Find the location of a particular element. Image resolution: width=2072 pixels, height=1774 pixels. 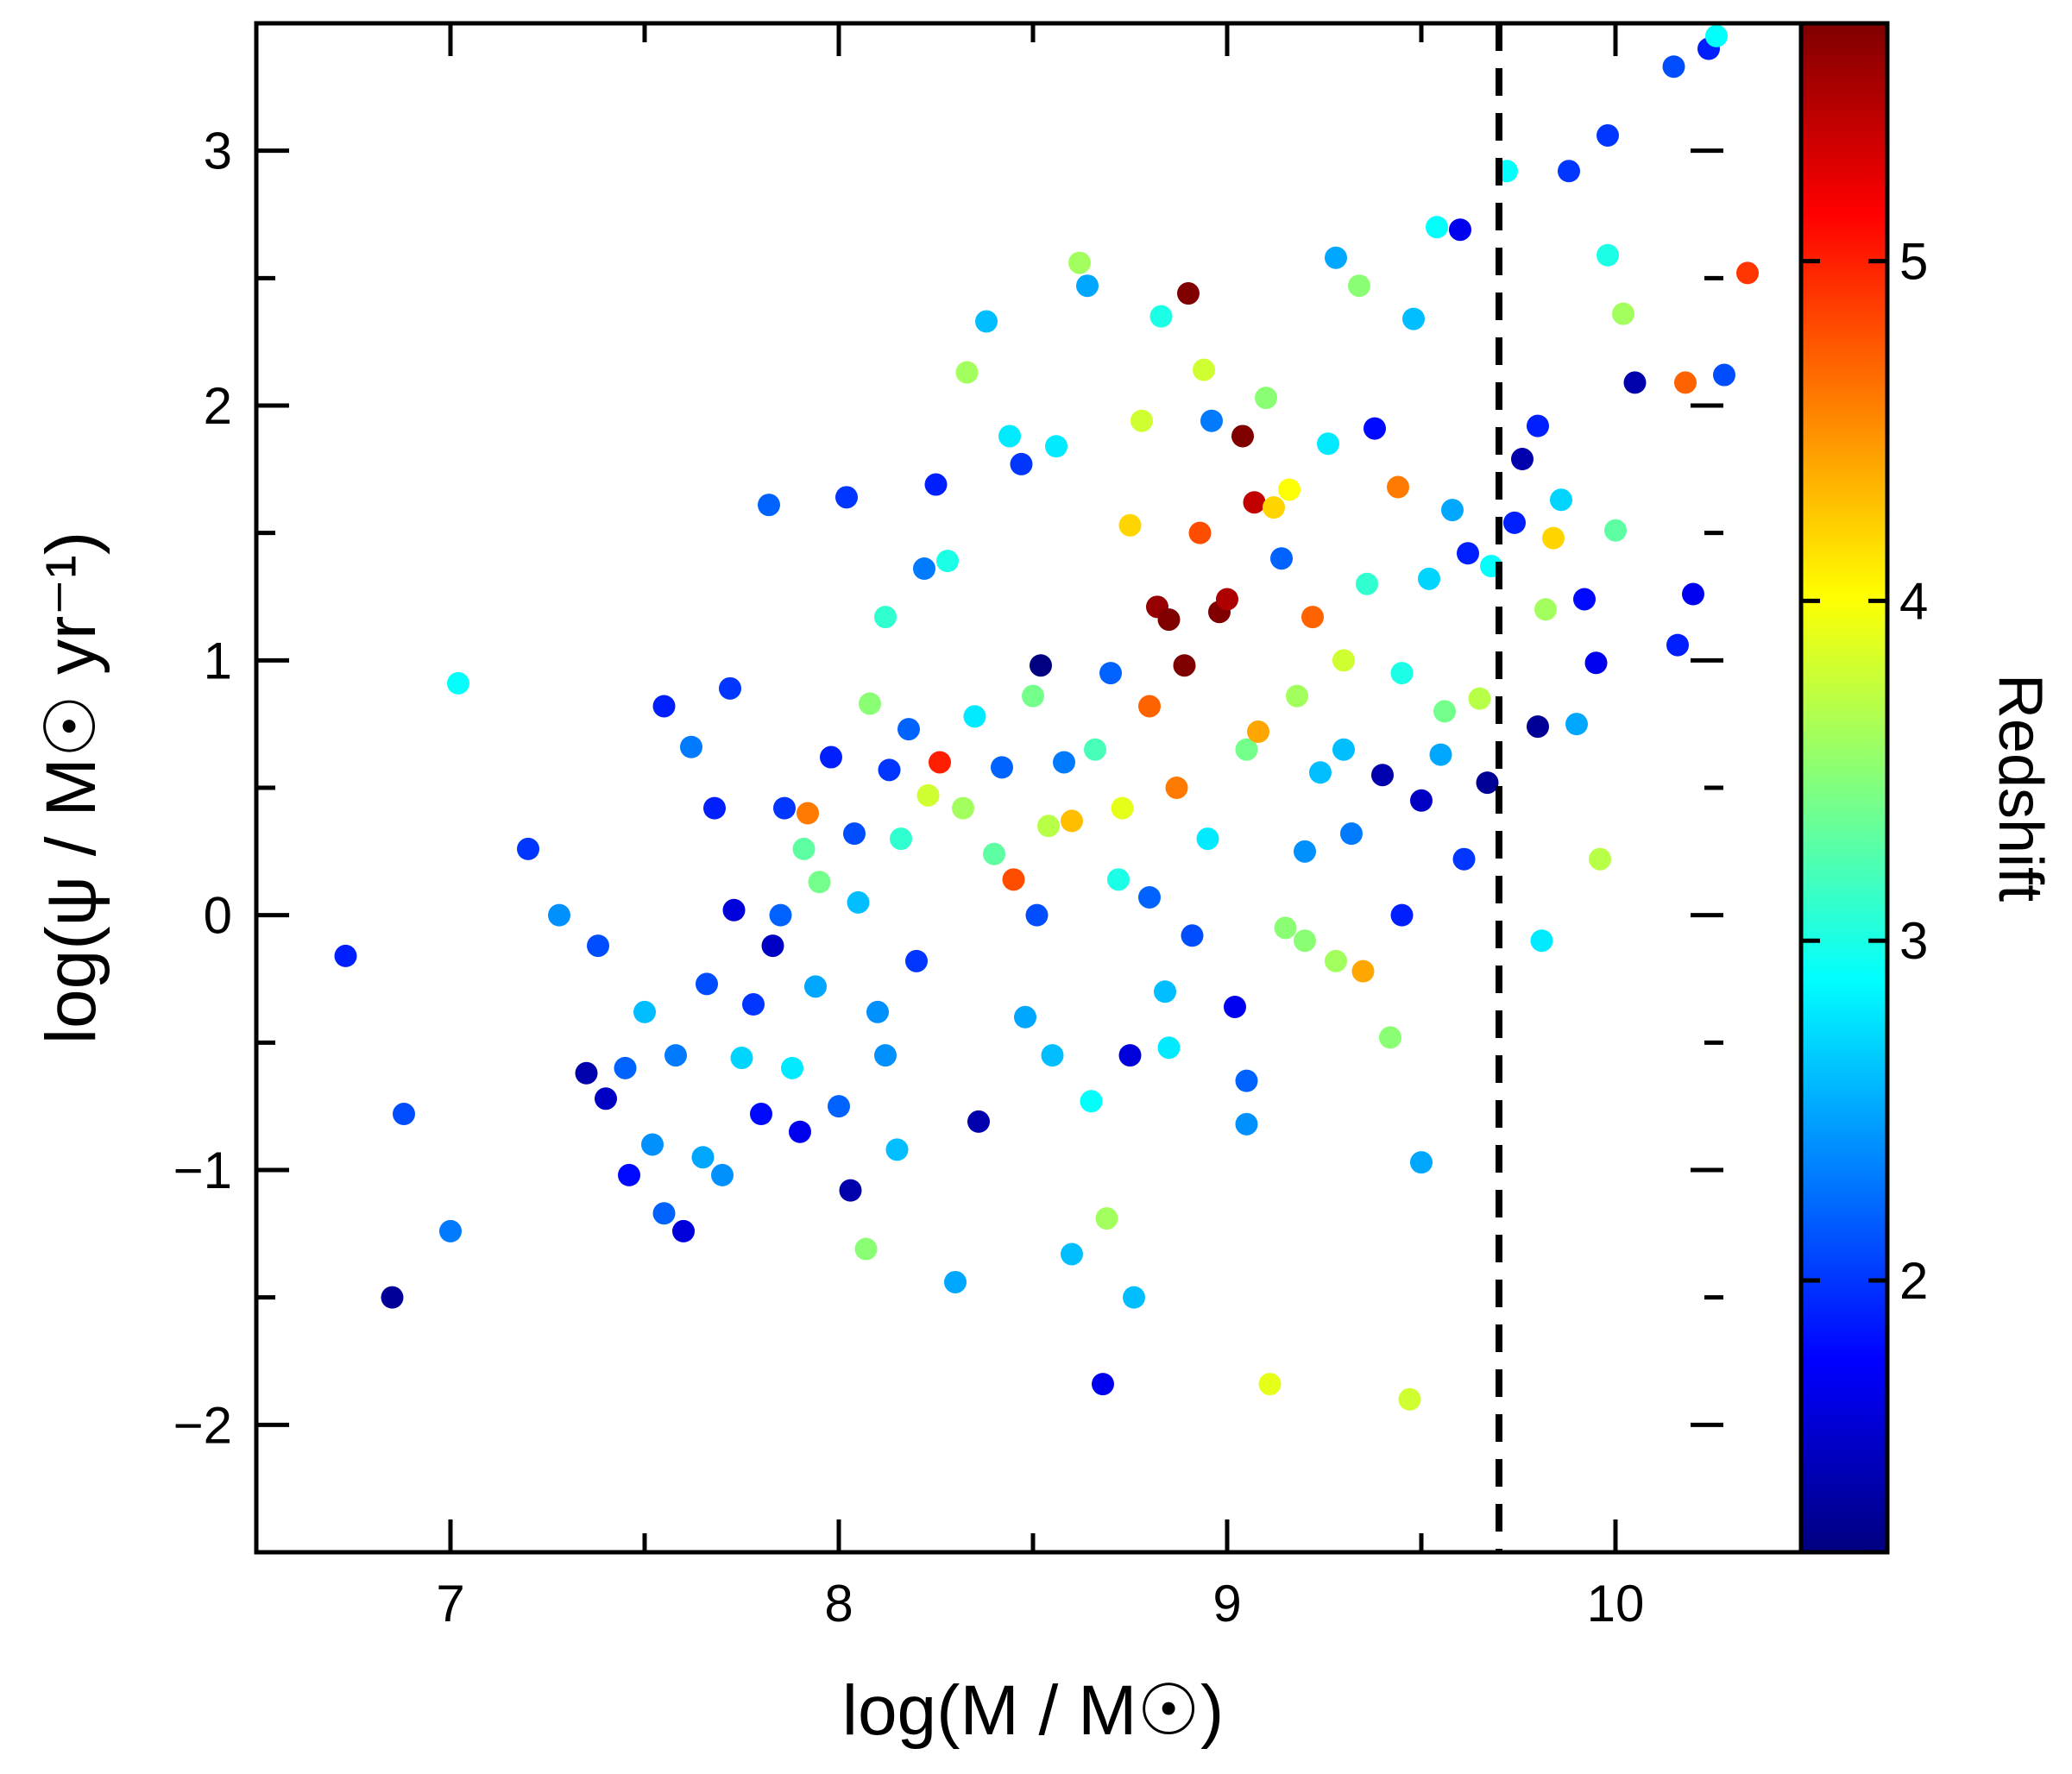

colorbar is located at coordinates (1844, 788).